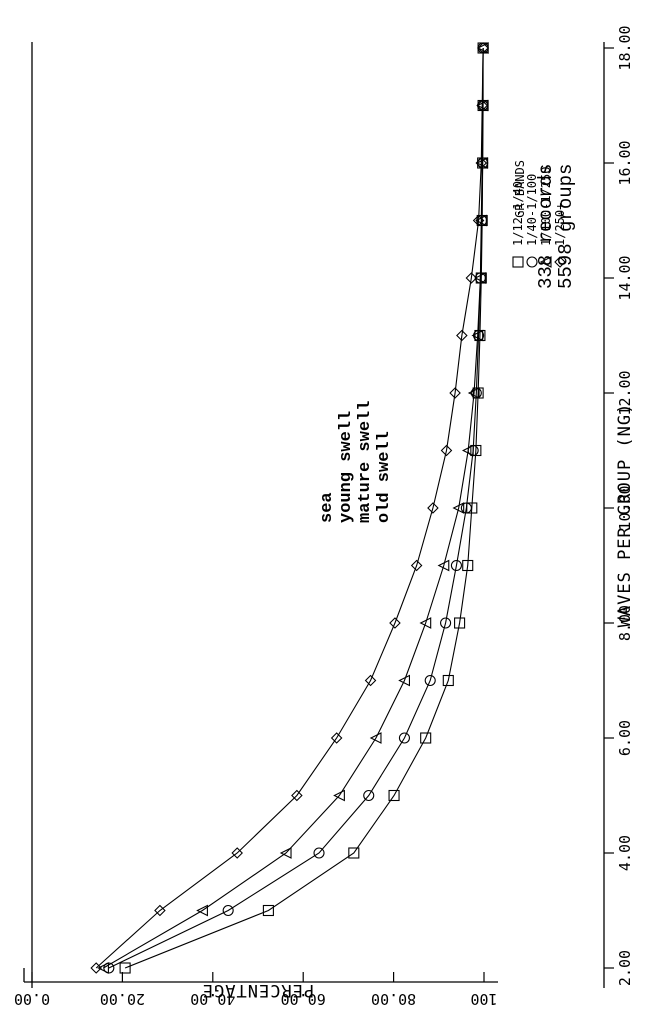  Describe the element at coordinates (520, 189) in the screenshot. I see `legend-title: GR BANDS` at that location.